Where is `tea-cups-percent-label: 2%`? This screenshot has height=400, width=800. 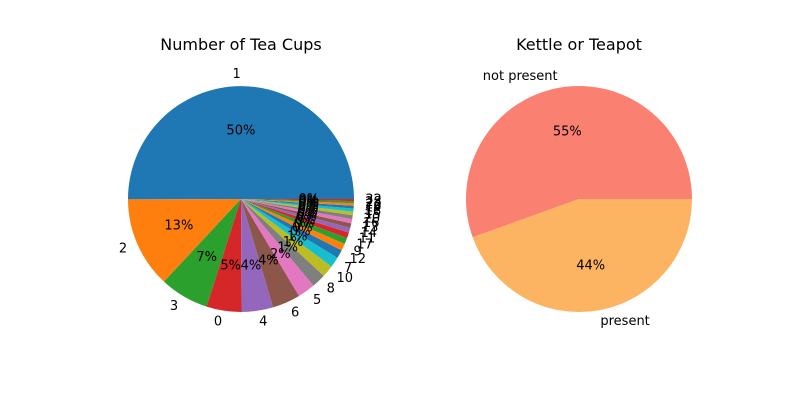 tea-cups-percent-label: 2% is located at coordinates (280, 254).